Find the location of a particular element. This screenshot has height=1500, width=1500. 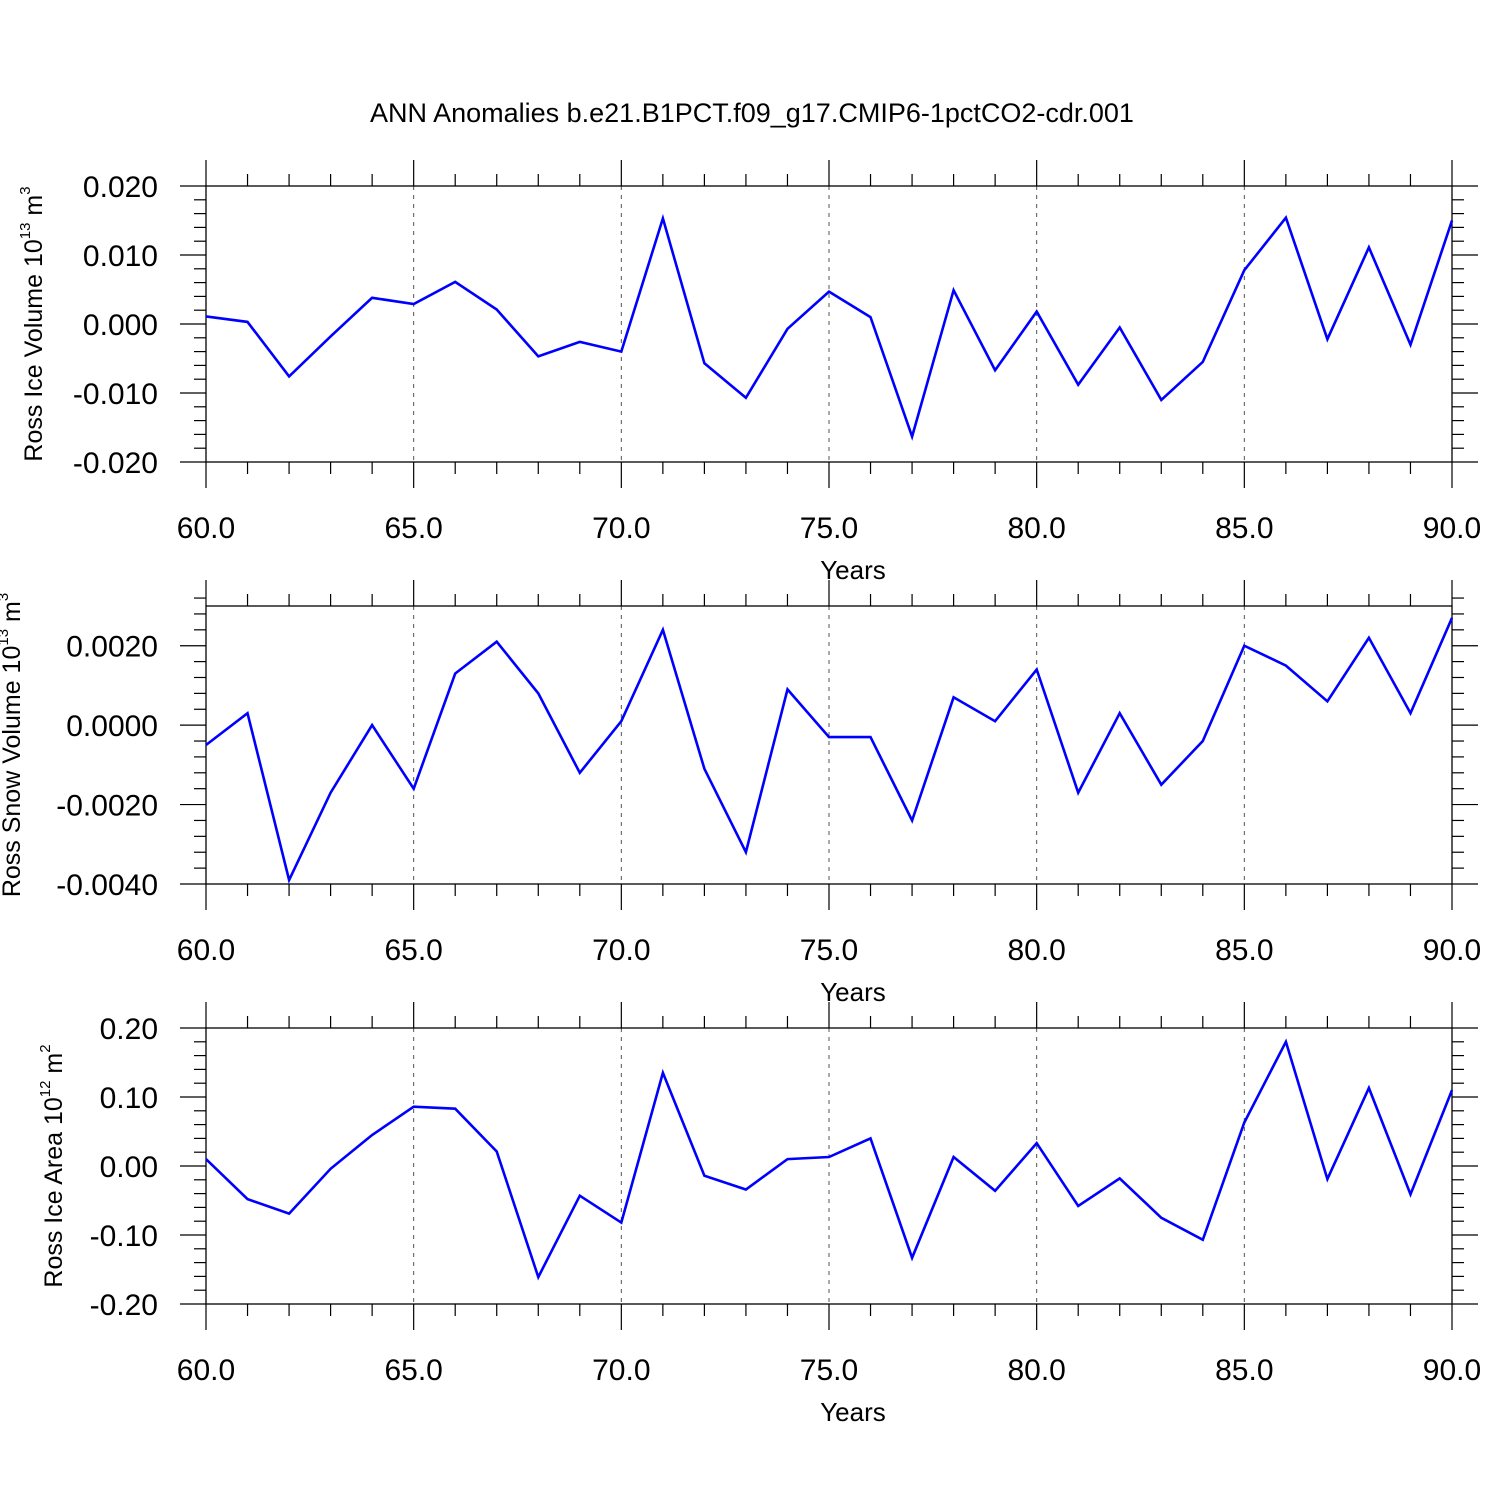

y-axis-label: Ross Ice Area 1012 m2 is located at coordinates (52, 1165).